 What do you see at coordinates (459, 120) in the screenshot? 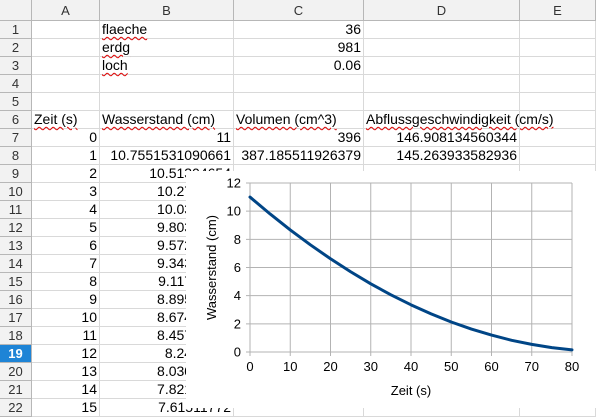
I see `header-cell-abfluss: Abflussgeschwindigkeit (cm/s)` at bounding box center [459, 120].